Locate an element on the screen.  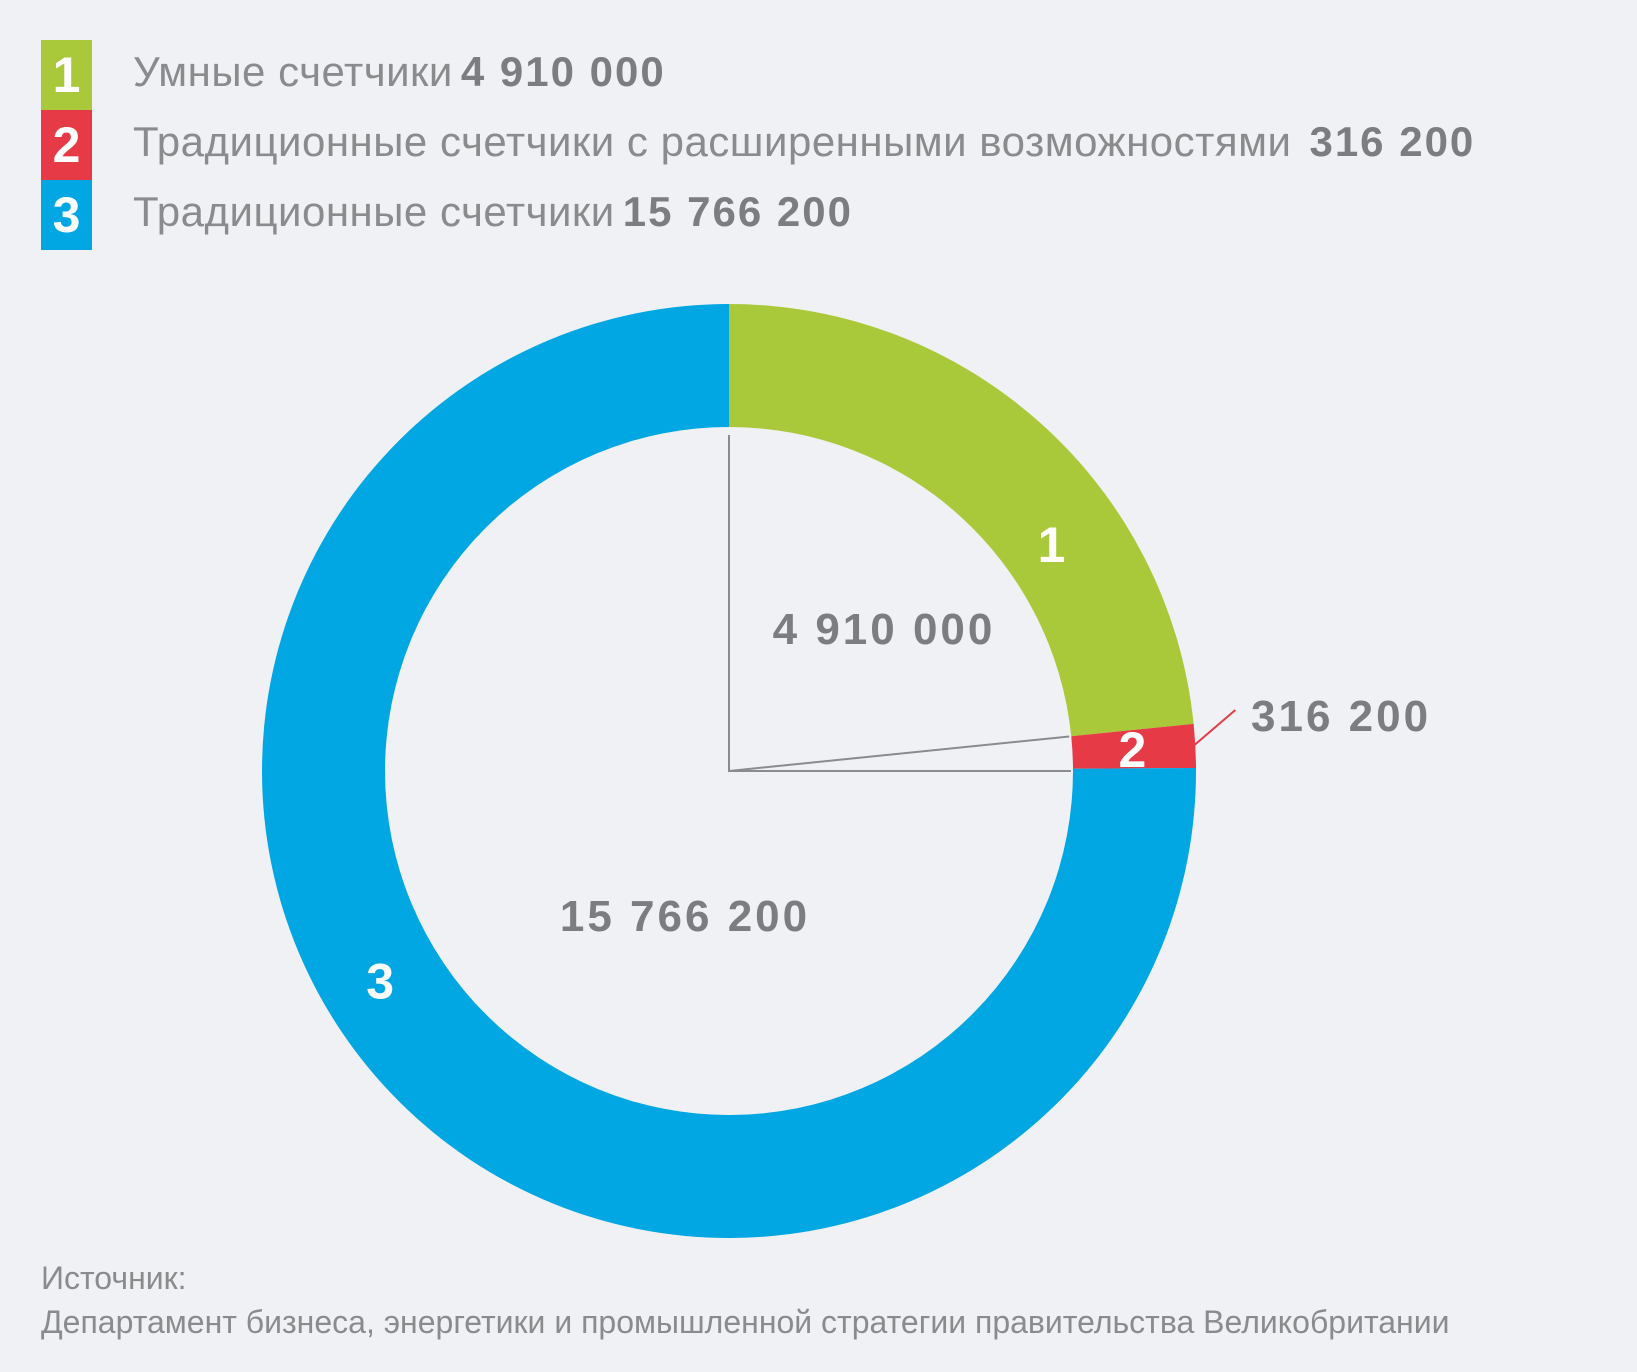
legend-text-1: Умные счетчики 4 910 000 is located at coordinates (399, 72).